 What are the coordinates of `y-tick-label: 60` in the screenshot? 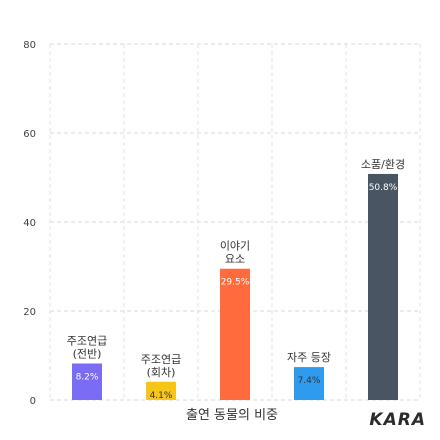 It's located at (29, 134).